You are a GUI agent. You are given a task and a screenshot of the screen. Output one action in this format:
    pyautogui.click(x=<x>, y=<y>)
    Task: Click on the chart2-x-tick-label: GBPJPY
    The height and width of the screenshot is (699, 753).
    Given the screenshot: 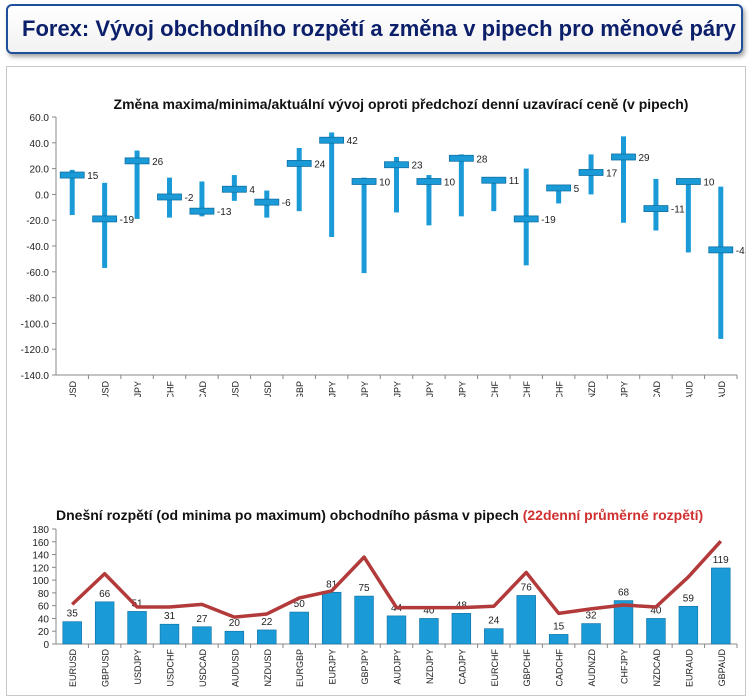 What is the action you would take?
    pyautogui.click(x=365, y=667)
    